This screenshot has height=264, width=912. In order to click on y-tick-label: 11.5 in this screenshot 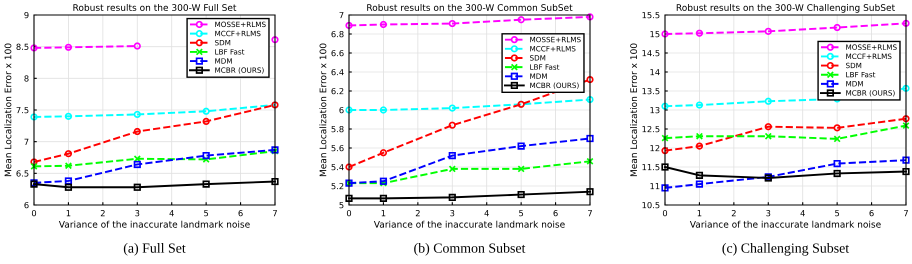, I will do `click(651, 167)`.